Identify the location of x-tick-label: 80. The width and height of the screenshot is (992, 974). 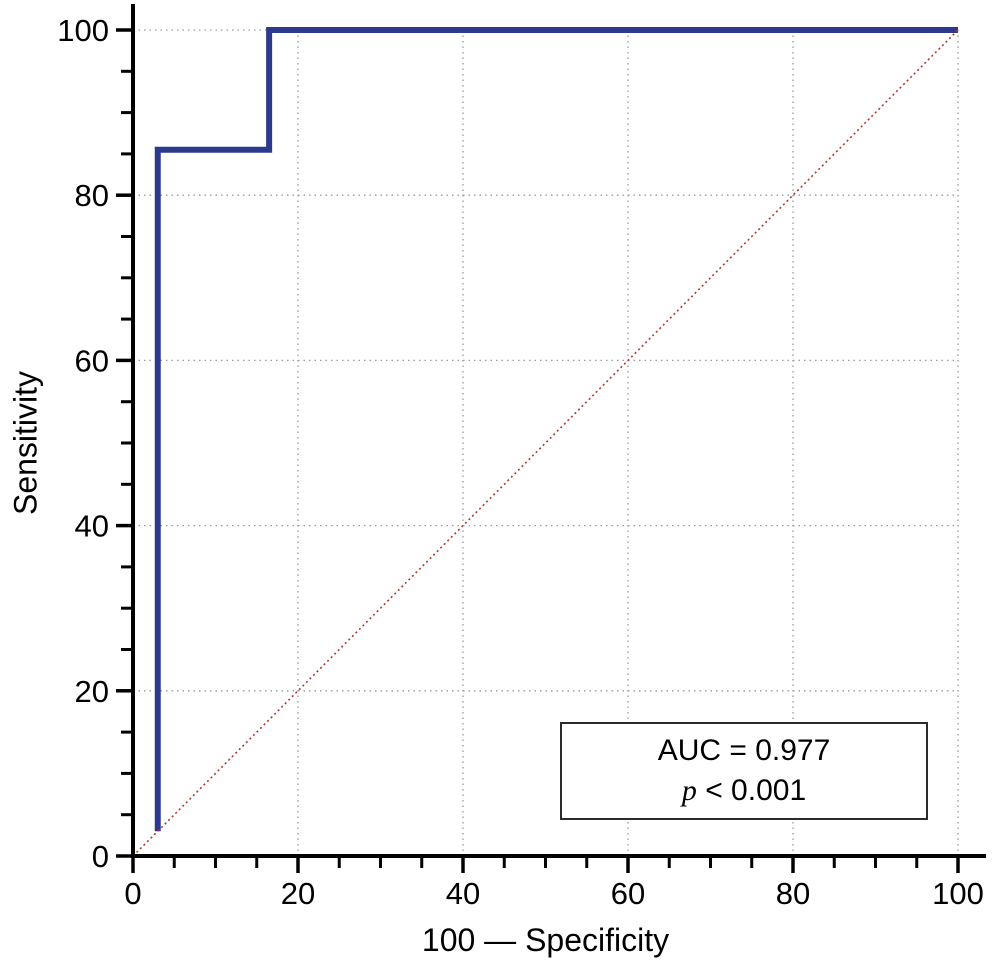
(793, 893).